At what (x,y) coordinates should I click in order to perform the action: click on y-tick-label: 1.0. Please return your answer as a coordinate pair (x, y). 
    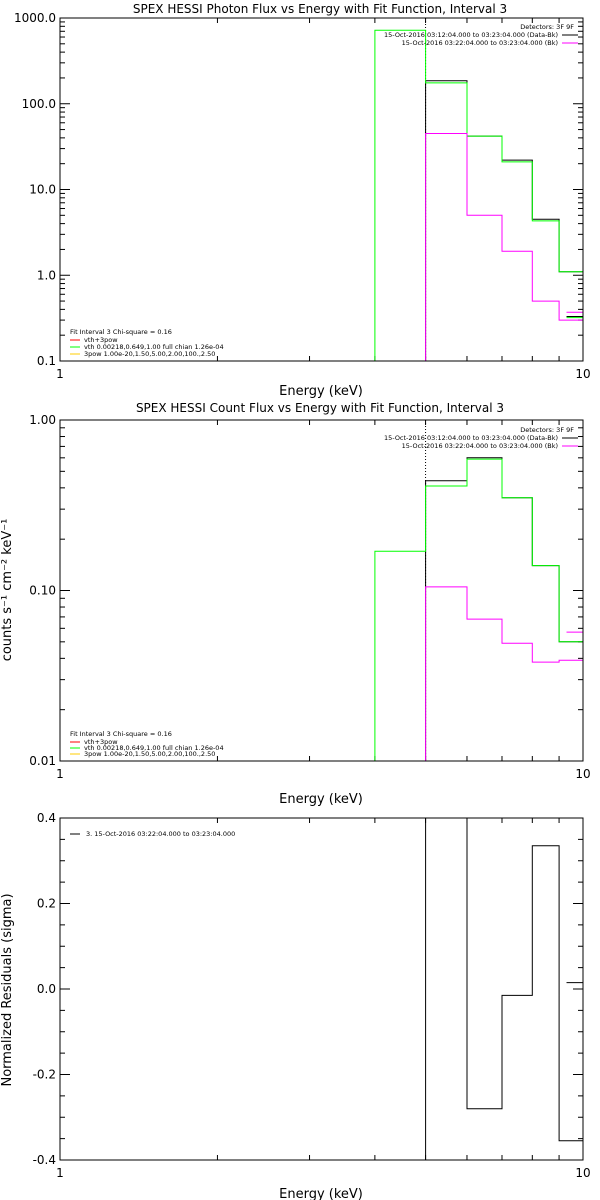
    Looking at the image, I should click on (46, 275).